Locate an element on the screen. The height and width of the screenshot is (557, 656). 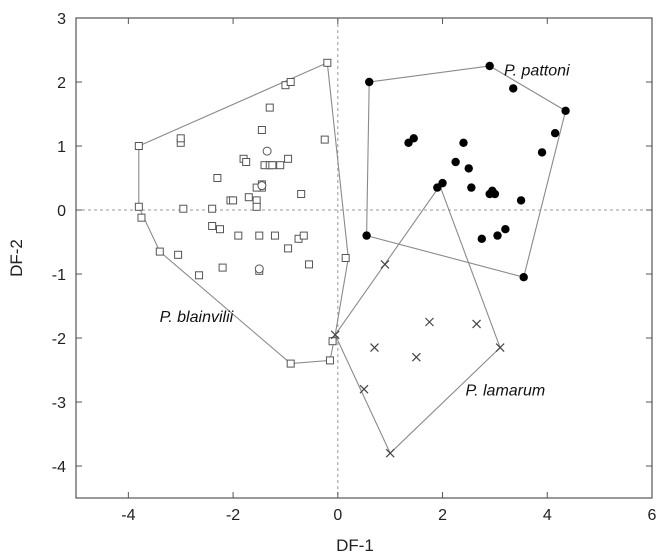
x-tick-label-0: -4 is located at coordinates (128, 515).